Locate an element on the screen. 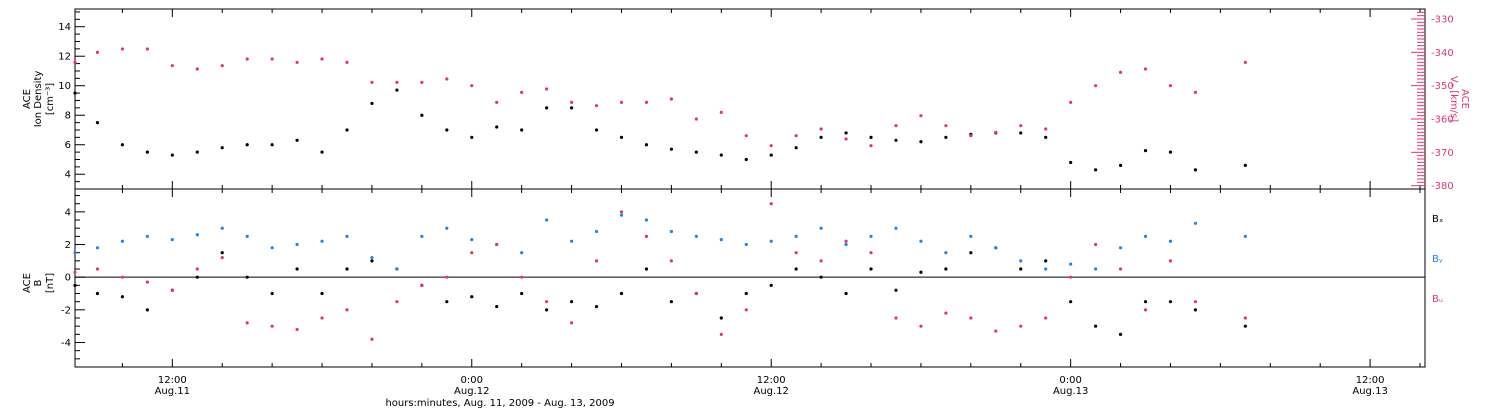 The height and width of the screenshot is (410, 1500). bottom-left-label-line1: ACE is located at coordinates (27, 283).